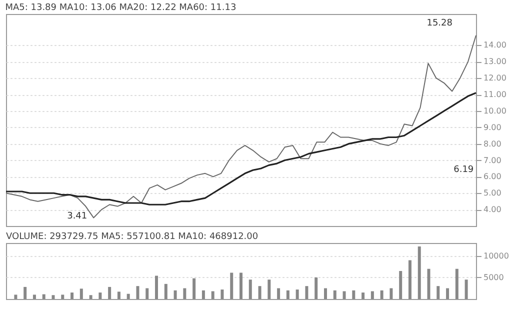 Image resolution: width=528 pixels, height=320 pixels. Describe the element at coordinates (120, 8) in the screenshot. I see `chart-subtitle: MA5: 13.89 MA10: 13.06 MA20: 12.22 MA60: 11.13` at that location.